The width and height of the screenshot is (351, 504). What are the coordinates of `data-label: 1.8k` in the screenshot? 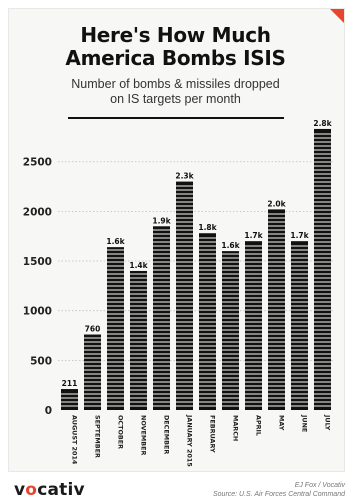 It's located at (207, 227).